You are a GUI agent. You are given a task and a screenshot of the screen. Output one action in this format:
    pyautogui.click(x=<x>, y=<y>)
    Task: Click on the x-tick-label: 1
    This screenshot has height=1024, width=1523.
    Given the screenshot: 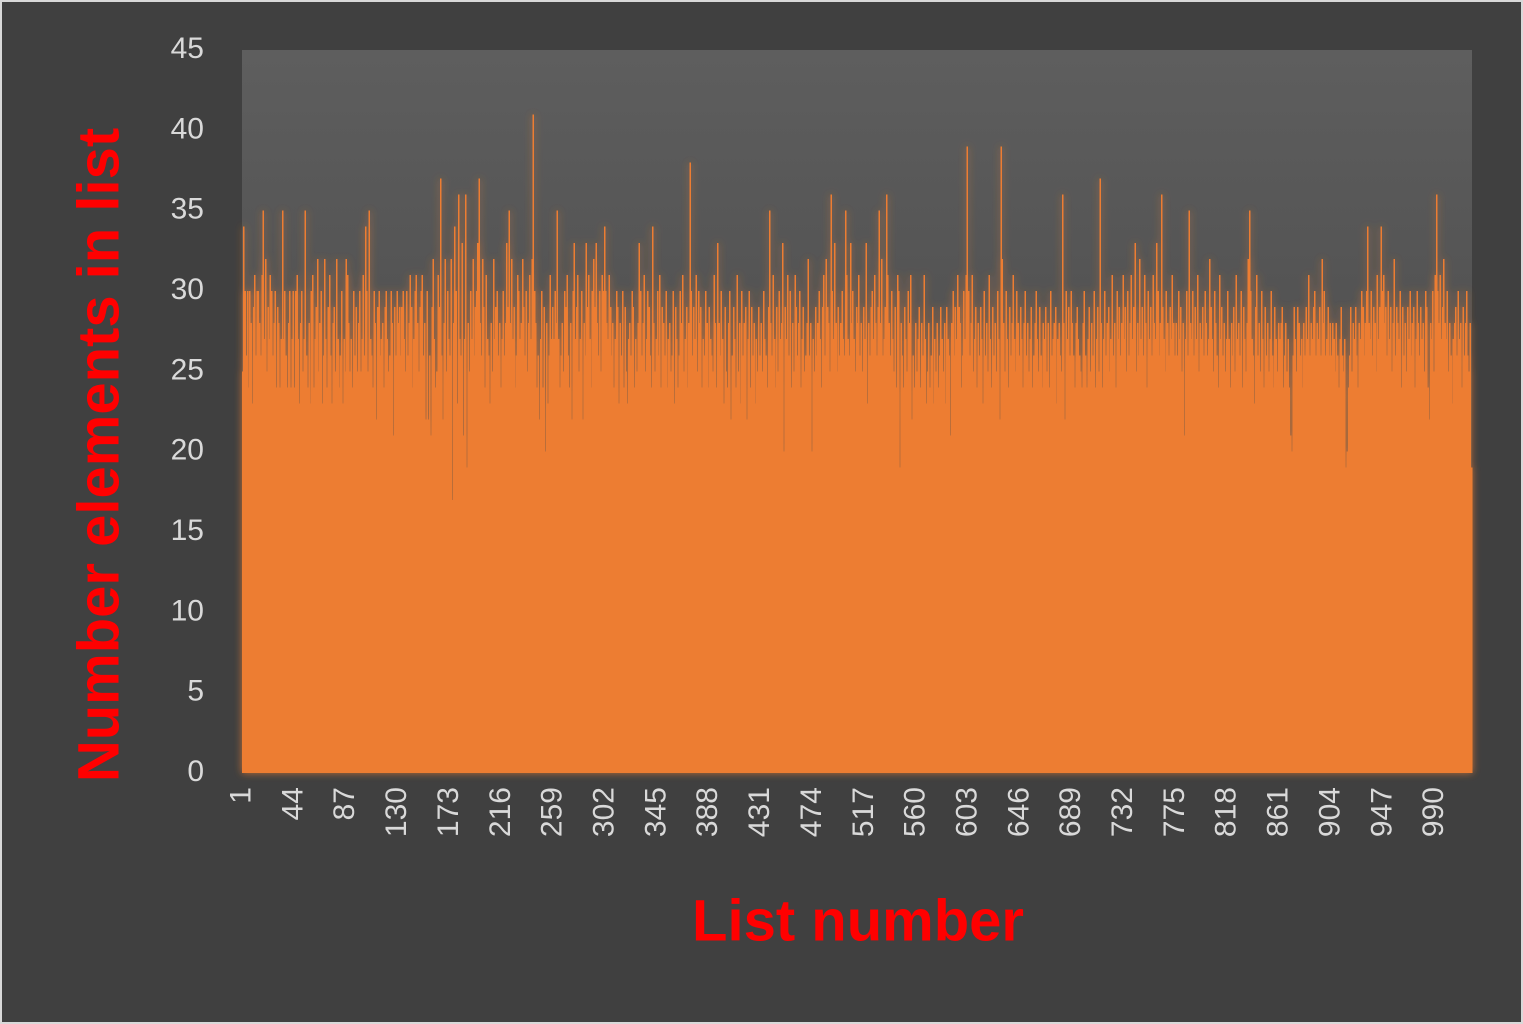 What is the action you would take?
    pyautogui.click(x=241, y=795)
    